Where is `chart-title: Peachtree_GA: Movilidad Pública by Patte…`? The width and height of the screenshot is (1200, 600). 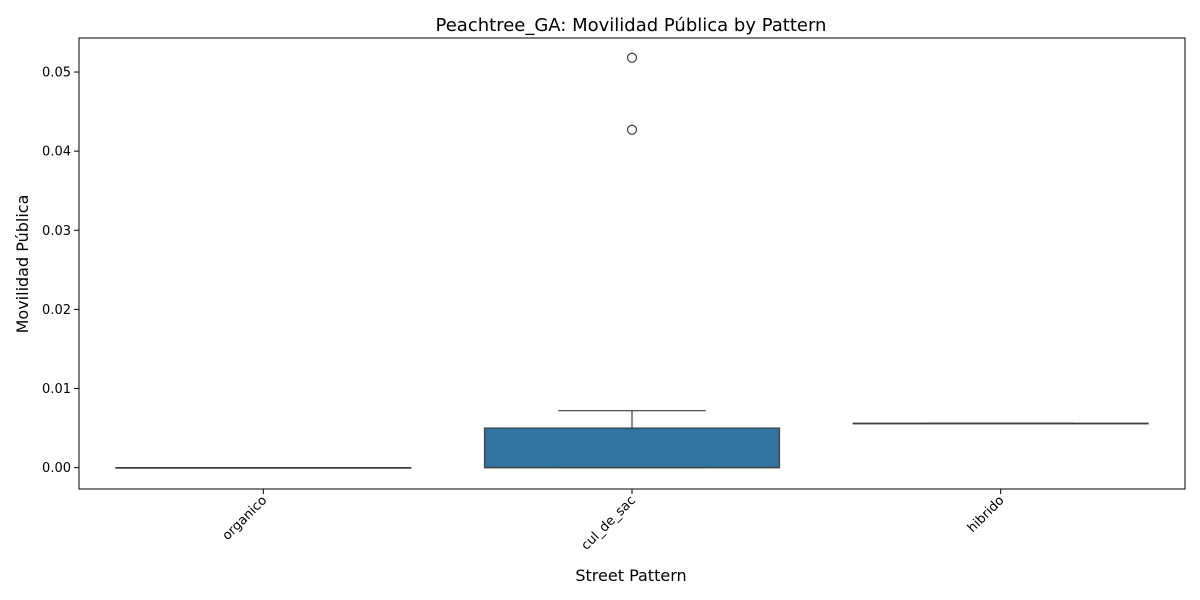 chart-title: Peachtree_GA: Movilidad Pública by Patte… is located at coordinates (631, 25).